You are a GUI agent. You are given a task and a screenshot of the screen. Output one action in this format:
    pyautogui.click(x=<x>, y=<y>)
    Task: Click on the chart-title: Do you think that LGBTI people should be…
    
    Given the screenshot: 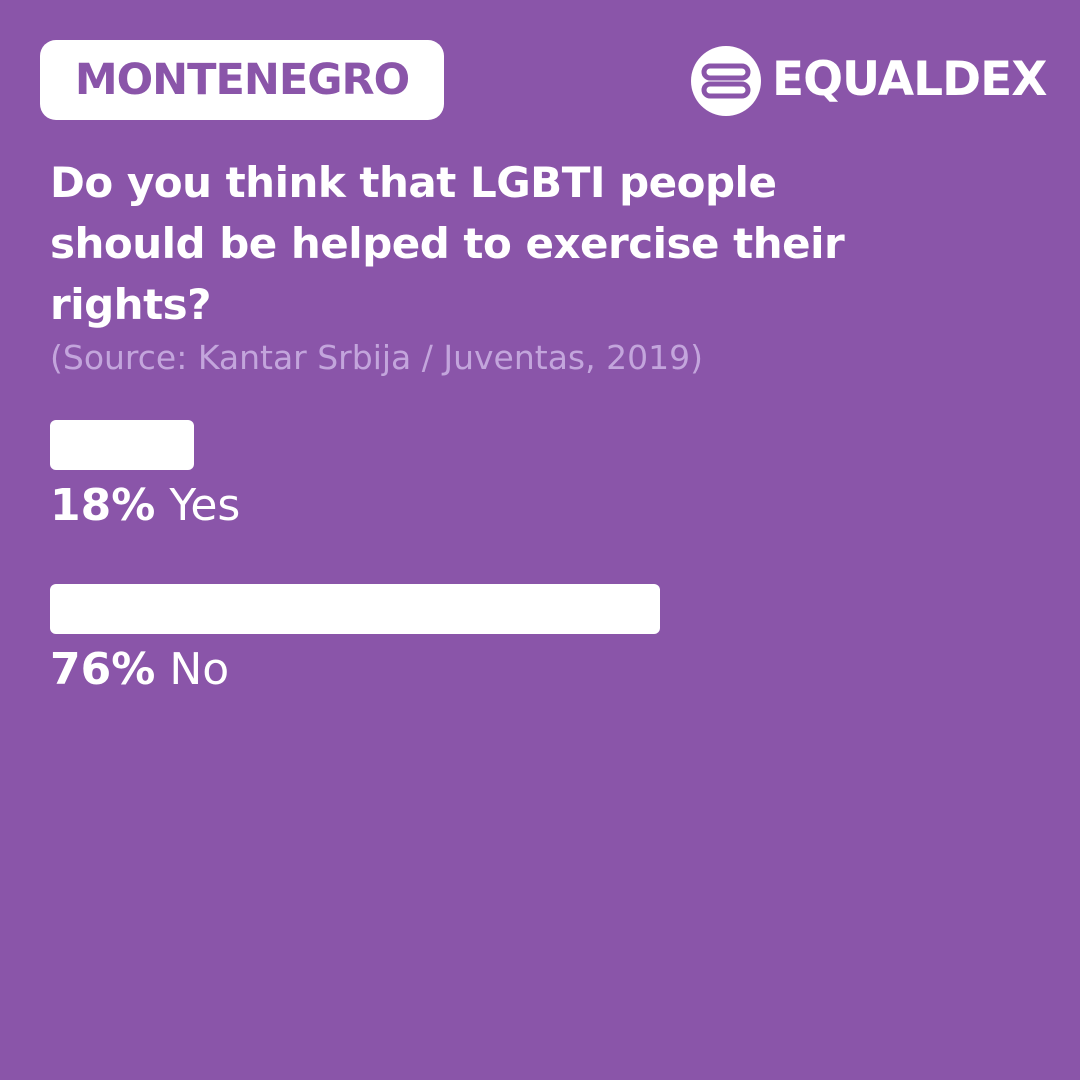 What is the action you would take?
    pyautogui.click(x=447, y=243)
    